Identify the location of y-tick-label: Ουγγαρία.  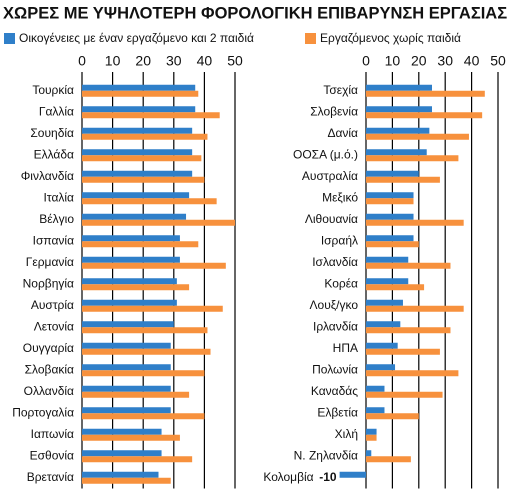
(48, 348).